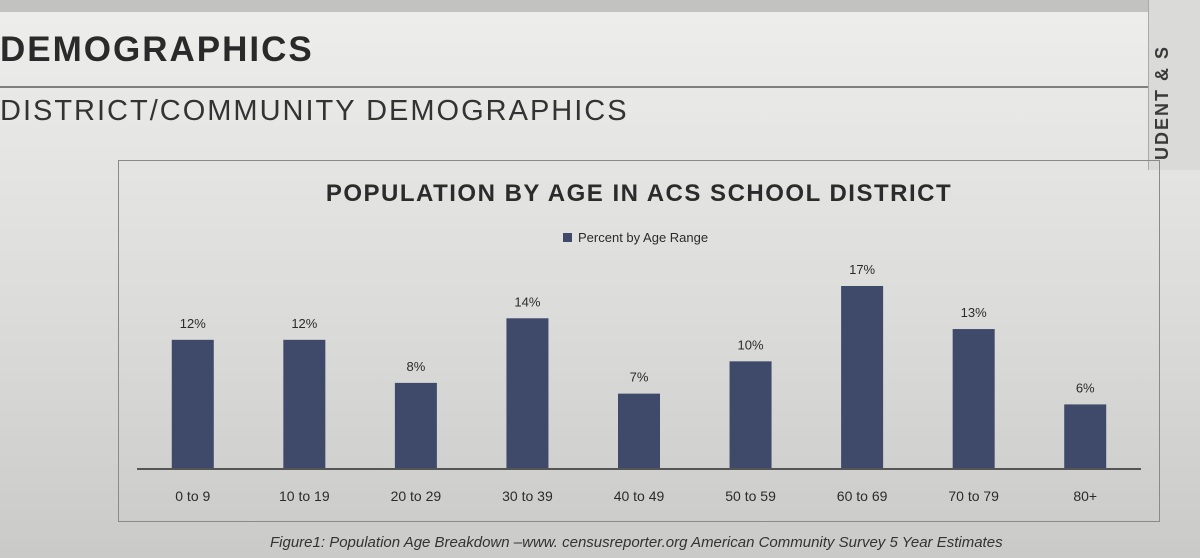  Describe the element at coordinates (415, 366) in the screenshot. I see `value-label-3: 8%` at that location.